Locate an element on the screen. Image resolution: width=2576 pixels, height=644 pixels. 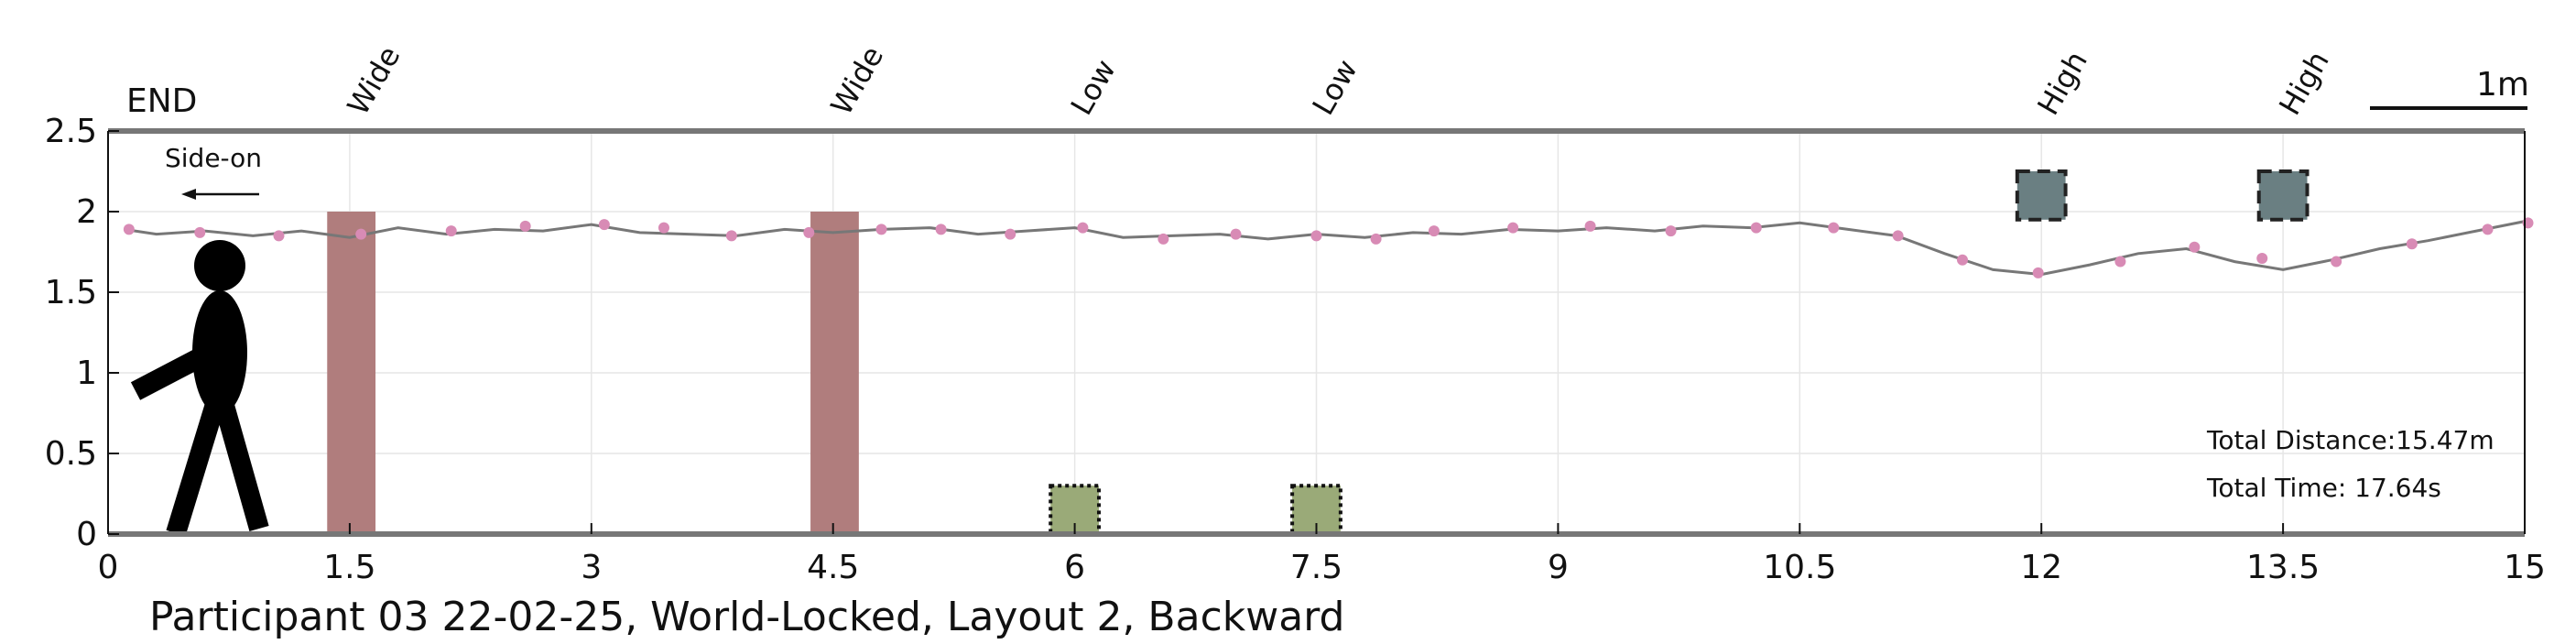
x-tick-label: 7.5 is located at coordinates (1316, 568).